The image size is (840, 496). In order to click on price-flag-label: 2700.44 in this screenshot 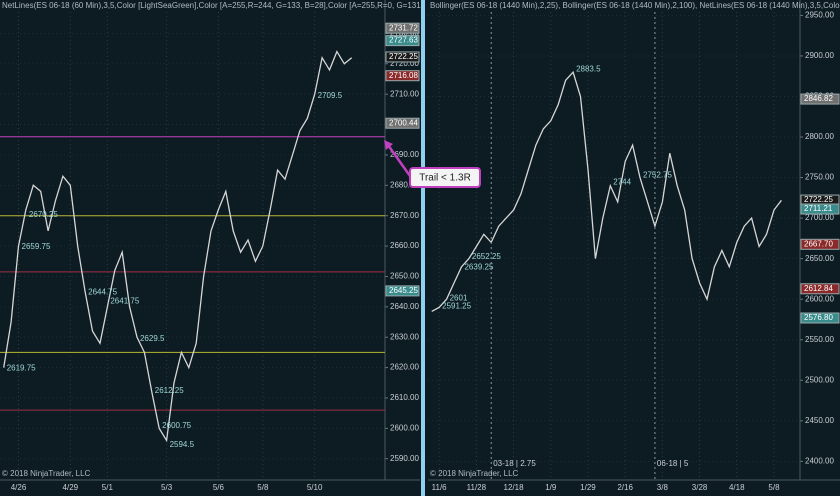, I will do `click(403, 122)`.